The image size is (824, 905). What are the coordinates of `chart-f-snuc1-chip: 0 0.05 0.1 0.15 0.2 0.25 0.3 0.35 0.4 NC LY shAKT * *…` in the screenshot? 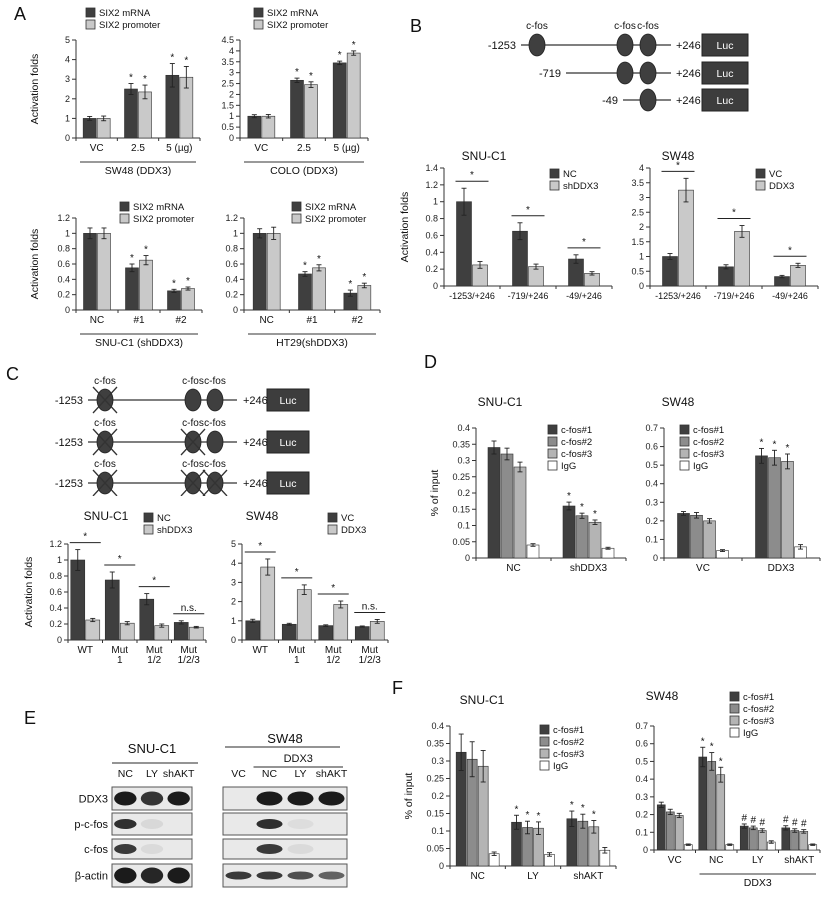 It's located at (511, 791).